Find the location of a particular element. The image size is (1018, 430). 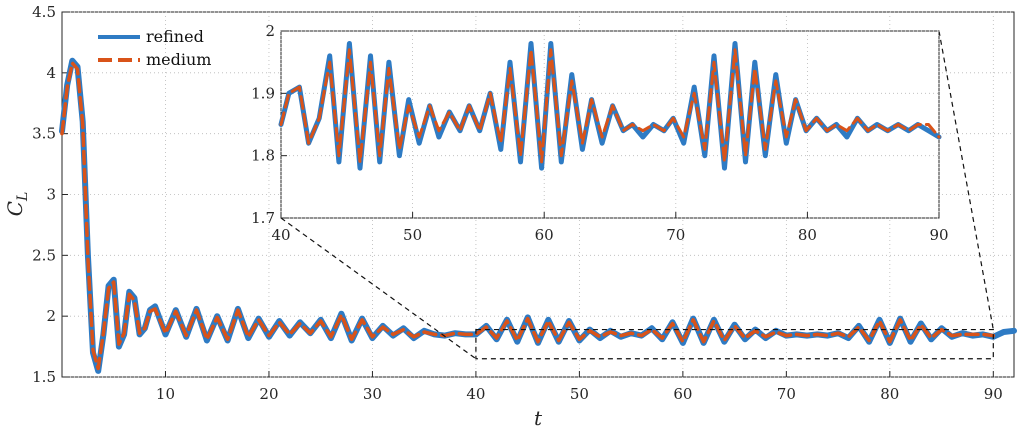

y-tick-label: 3 is located at coordinates (51, 195).